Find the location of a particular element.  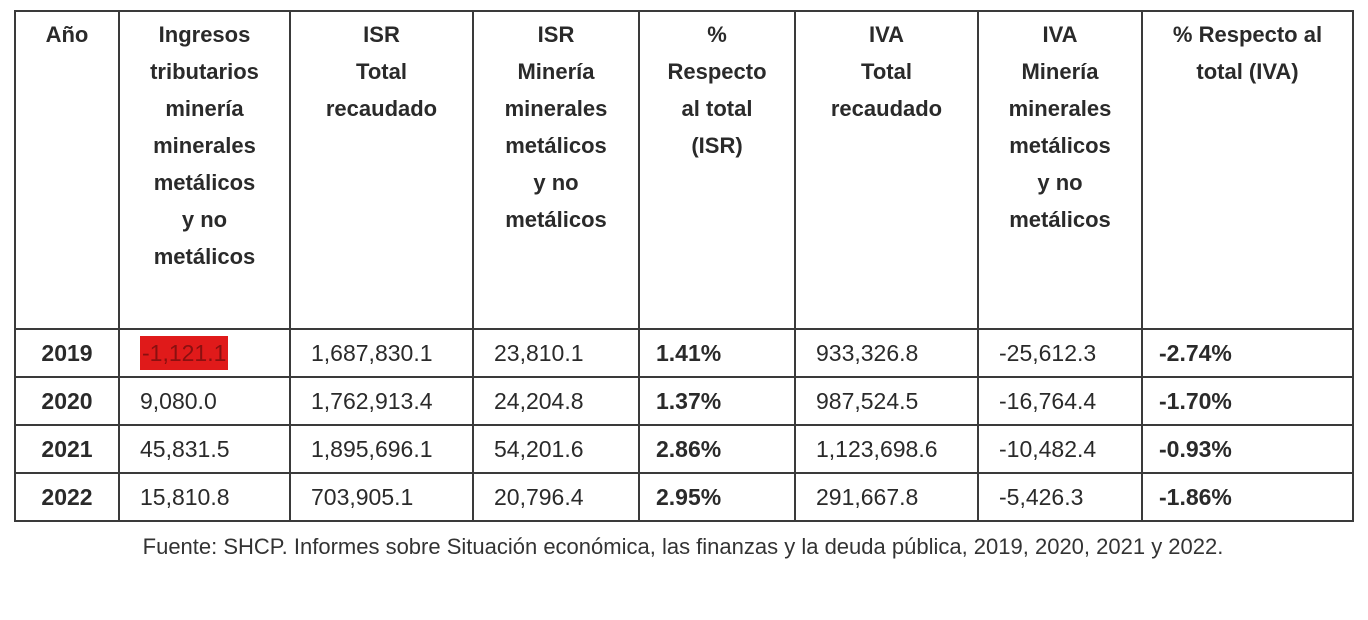

cell-ingresos: 15,810.8 is located at coordinates (204, 497).